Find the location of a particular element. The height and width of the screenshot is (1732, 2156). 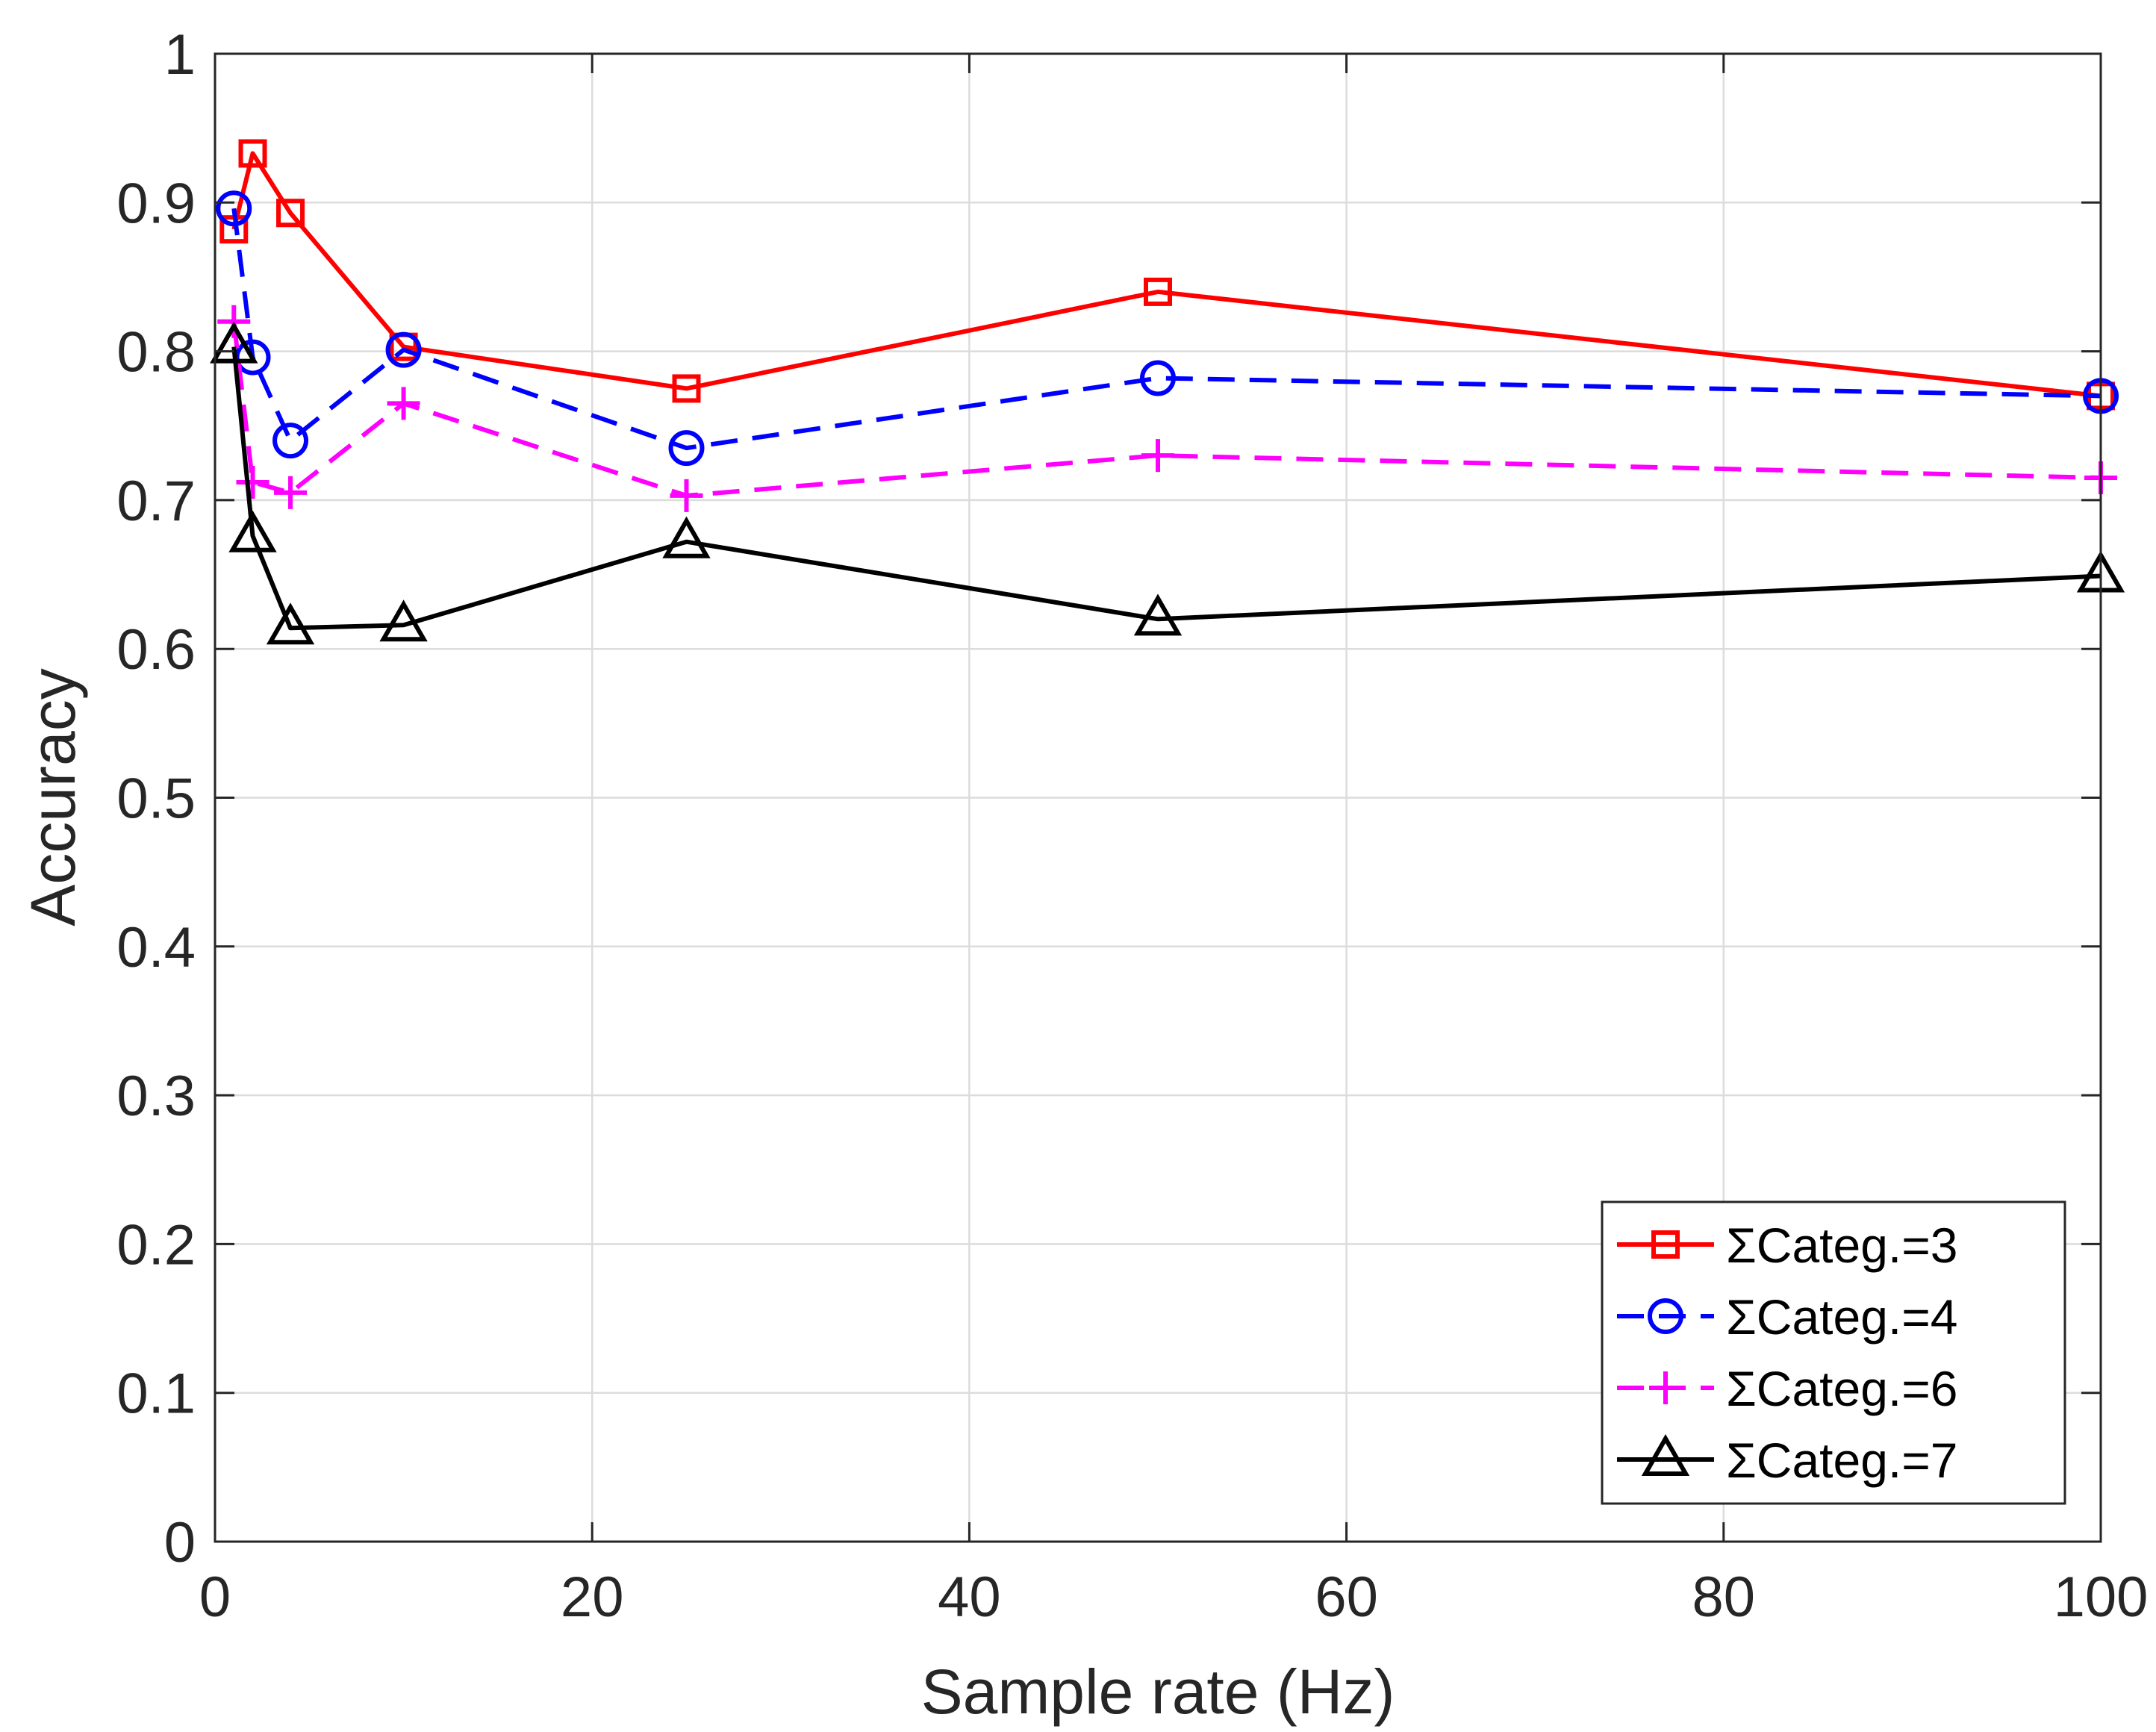

y-axis-label: Accuracy is located at coordinates (53, 797).